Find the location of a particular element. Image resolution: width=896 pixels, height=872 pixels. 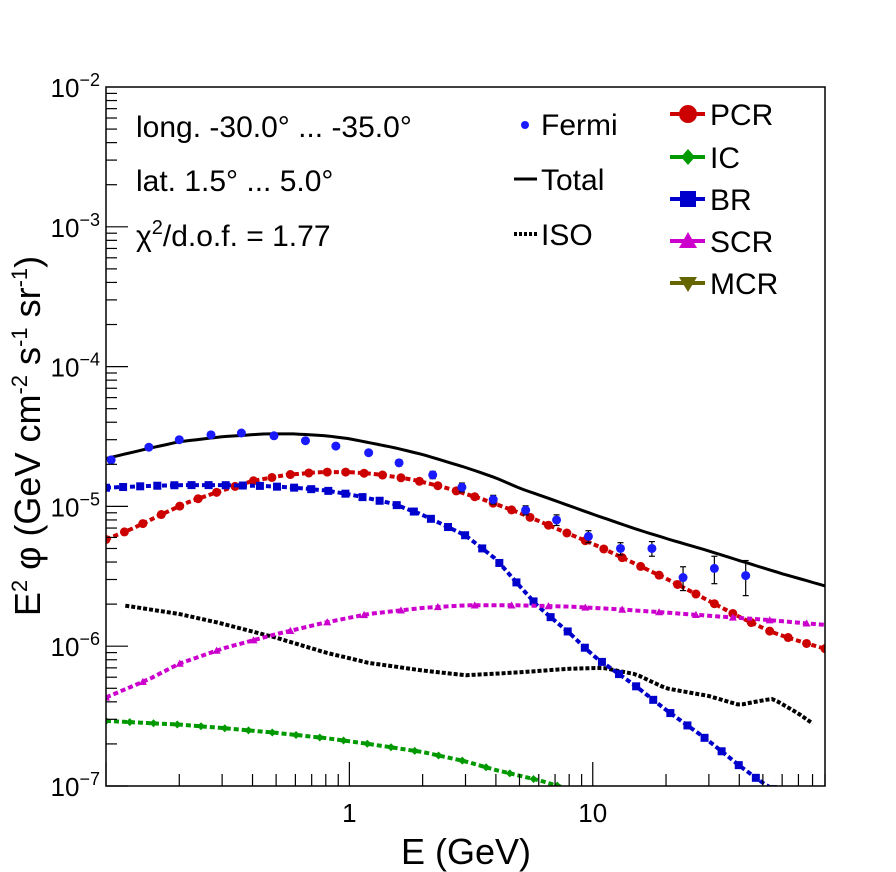

y-tick-label: 10⁻⁷ is located at coordinates (75, 785).